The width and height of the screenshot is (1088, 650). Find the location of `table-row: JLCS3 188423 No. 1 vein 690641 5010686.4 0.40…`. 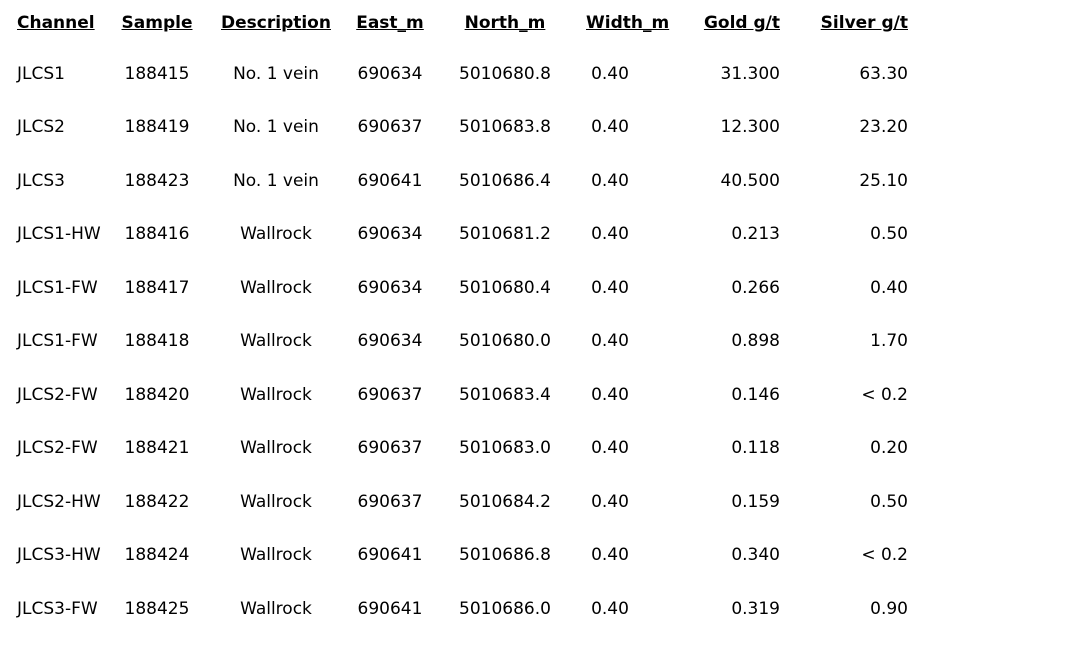

table-row: JLCS3 188423 No. 1 vein 690641 5010686.4 0.40… is located at coordinates (459, 181).